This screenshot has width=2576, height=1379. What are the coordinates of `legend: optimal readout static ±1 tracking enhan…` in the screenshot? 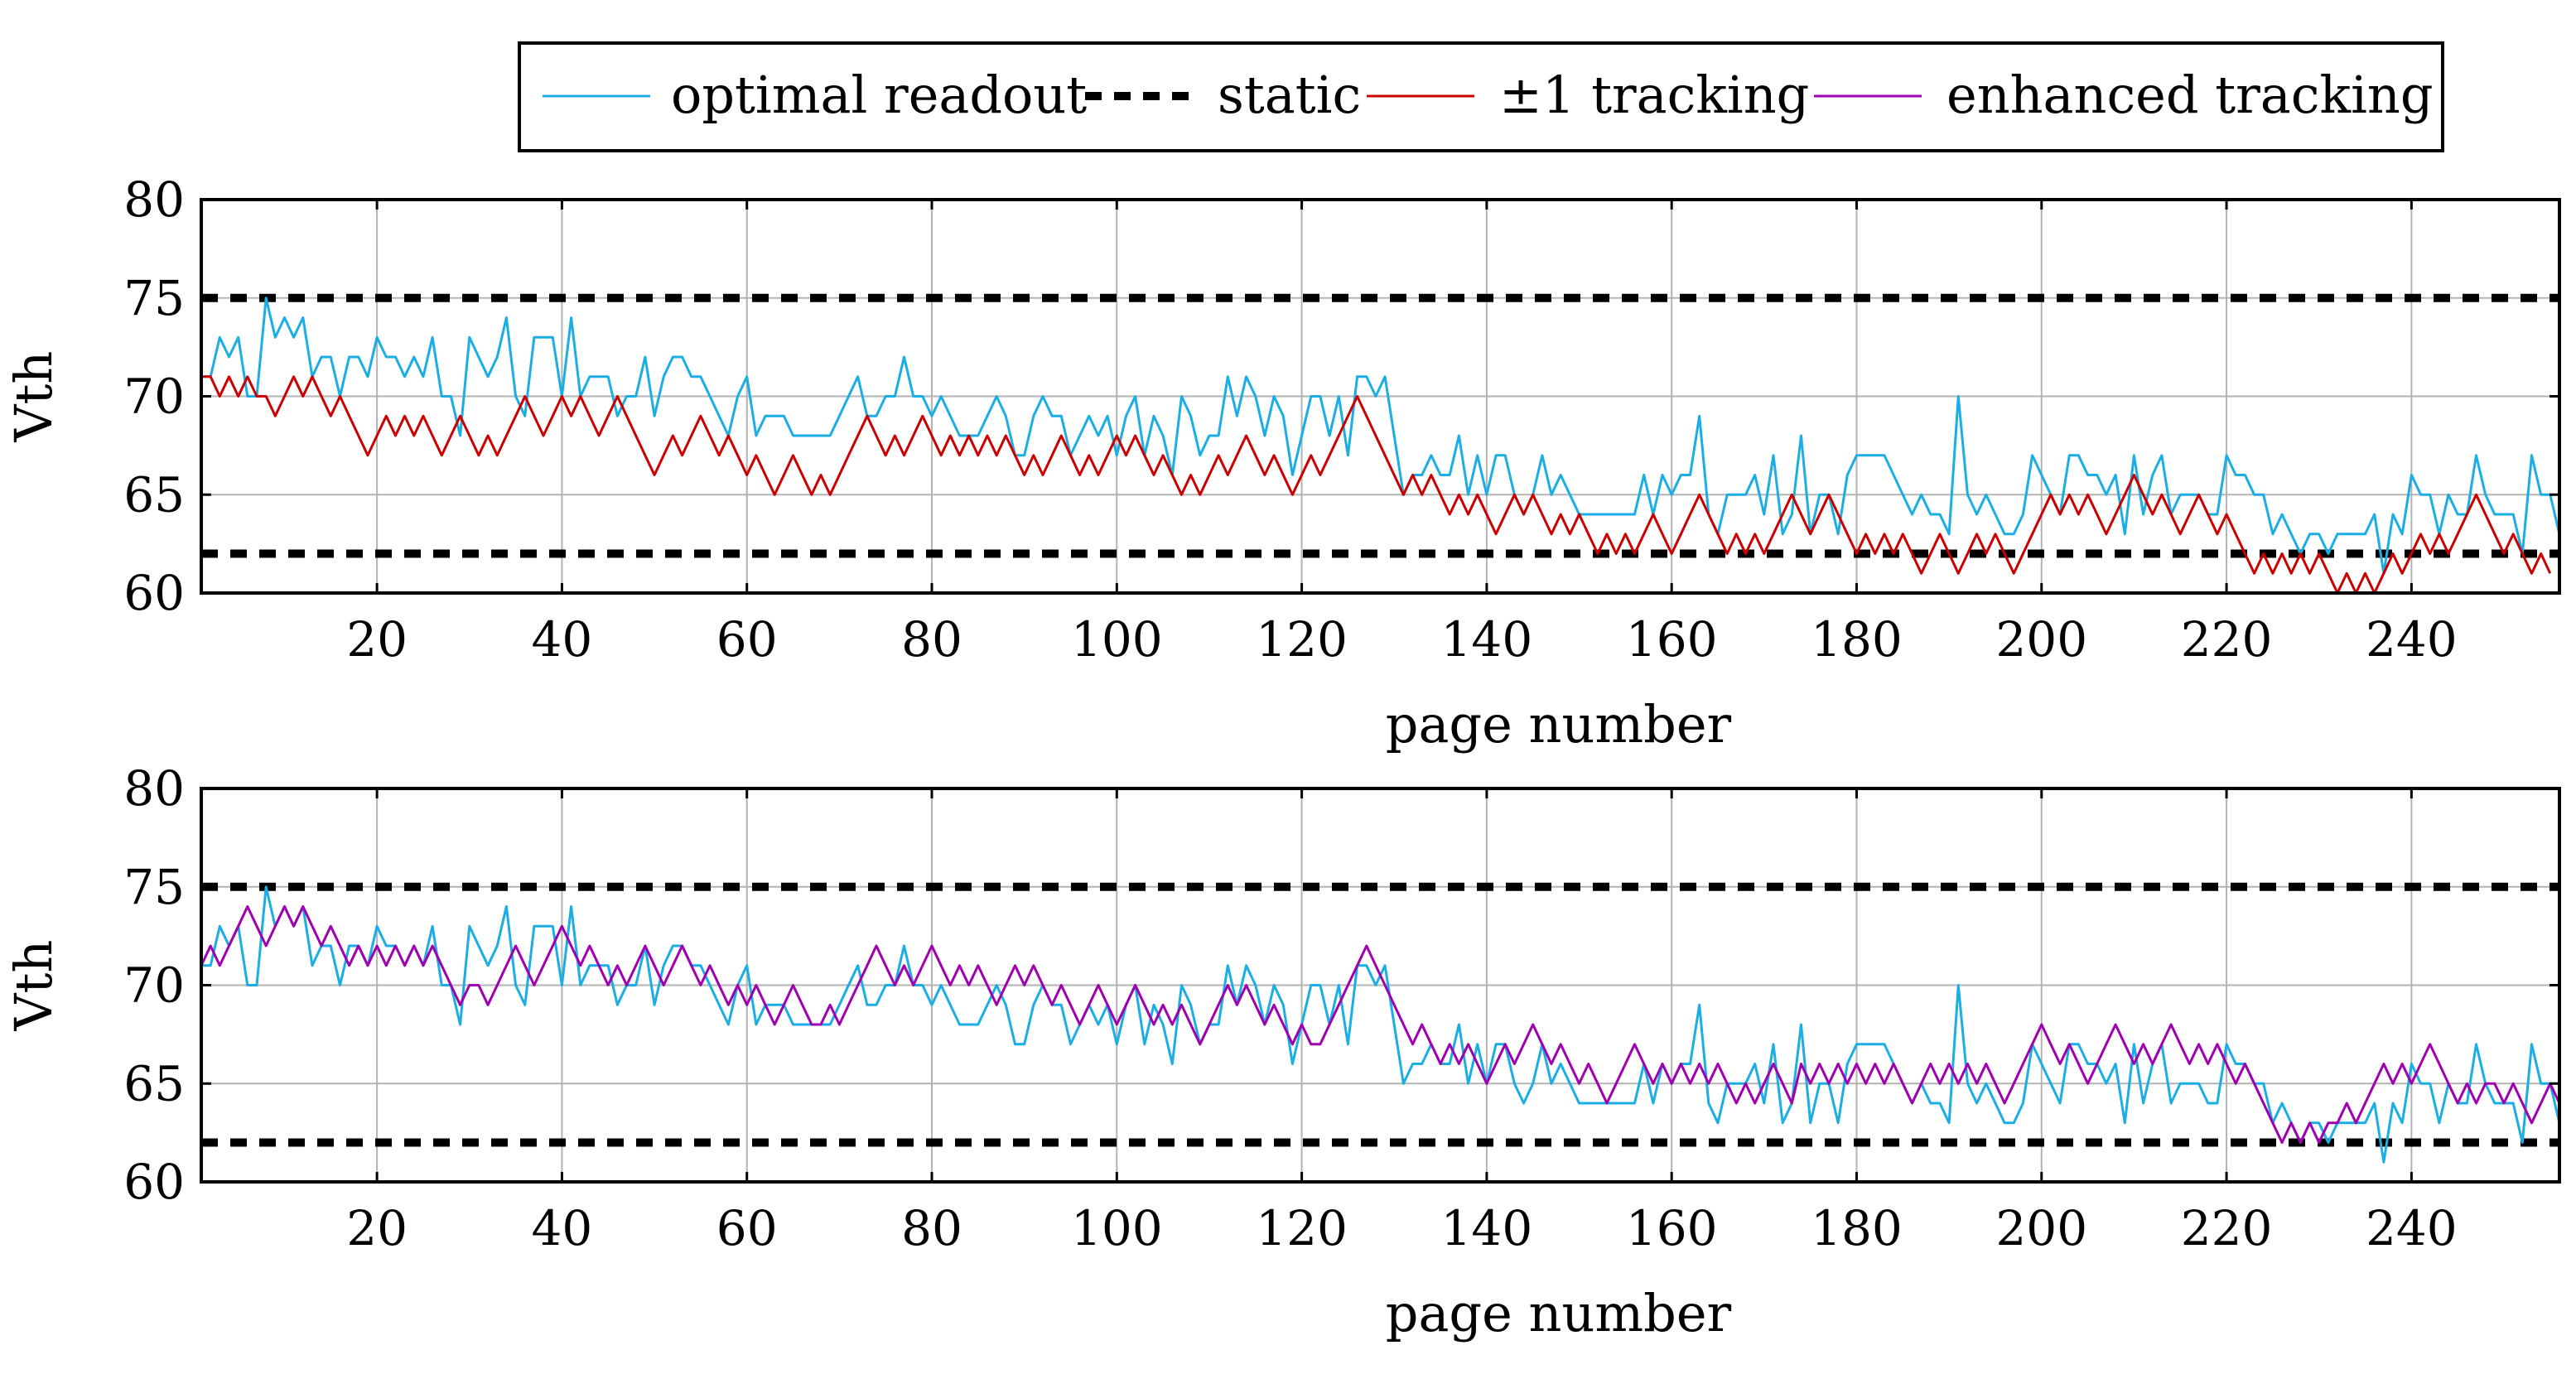 It's located at (1481, 96).